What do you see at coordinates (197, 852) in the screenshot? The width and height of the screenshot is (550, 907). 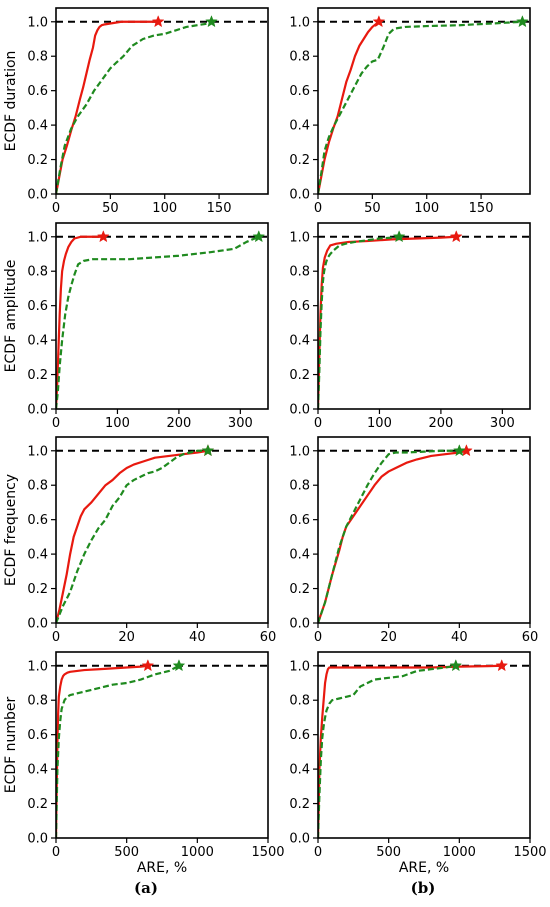 I see `x-tick-label: 1000` at bounding box center [197, 852].